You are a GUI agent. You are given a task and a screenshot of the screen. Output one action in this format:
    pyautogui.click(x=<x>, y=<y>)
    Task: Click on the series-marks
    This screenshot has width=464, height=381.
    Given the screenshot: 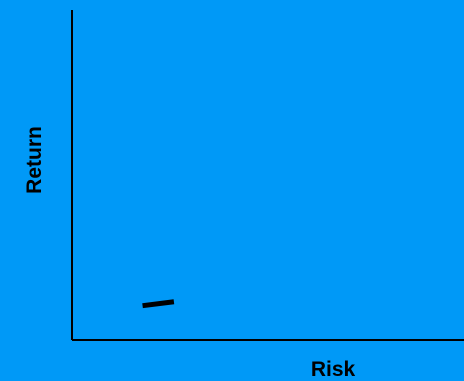 What is the action you would take?
    pyautogui.click(x=158, y=304)
    